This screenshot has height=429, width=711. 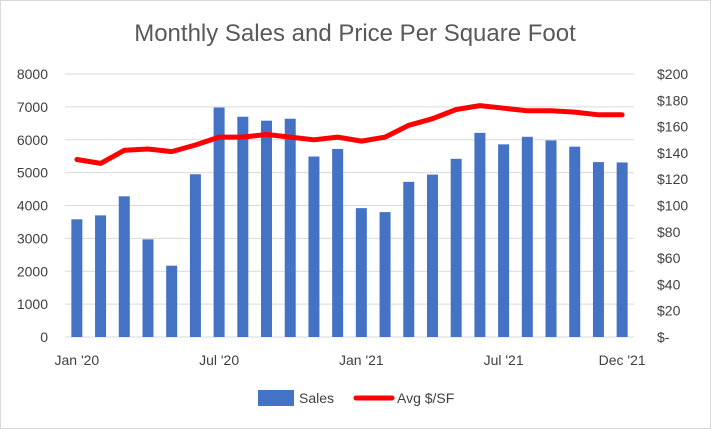 I want to click on y-left-tick-label: 8000, so click(x=32, y=74).